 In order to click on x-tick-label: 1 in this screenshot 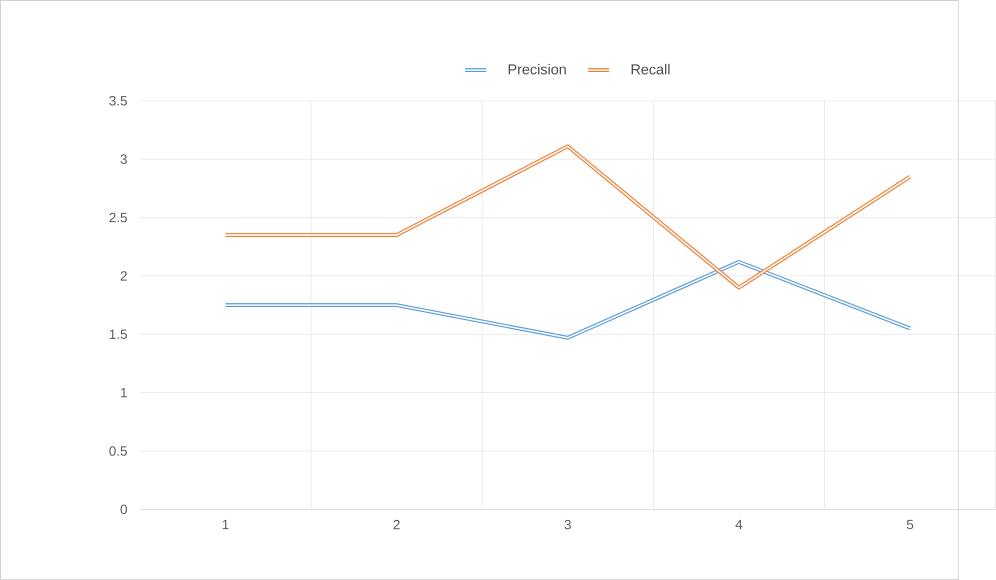, I will do `click(225, 525)`.